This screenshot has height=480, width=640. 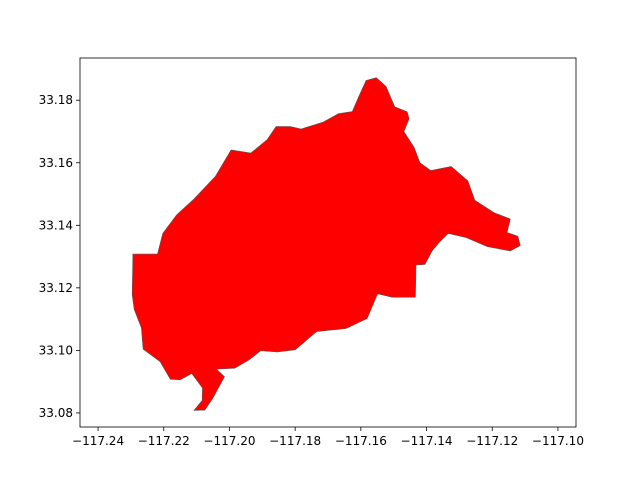 I want to click on x-tick-label: −117.16, so click(x=361, y=441).